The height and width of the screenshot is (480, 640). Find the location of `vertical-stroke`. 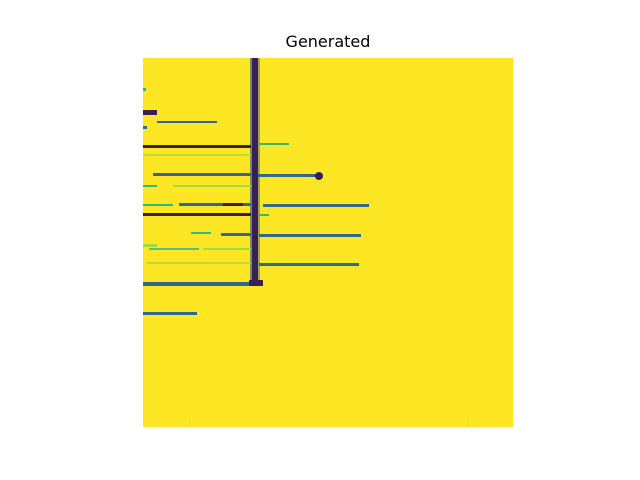

vertical-stroke is located at coordinates (255, 172).